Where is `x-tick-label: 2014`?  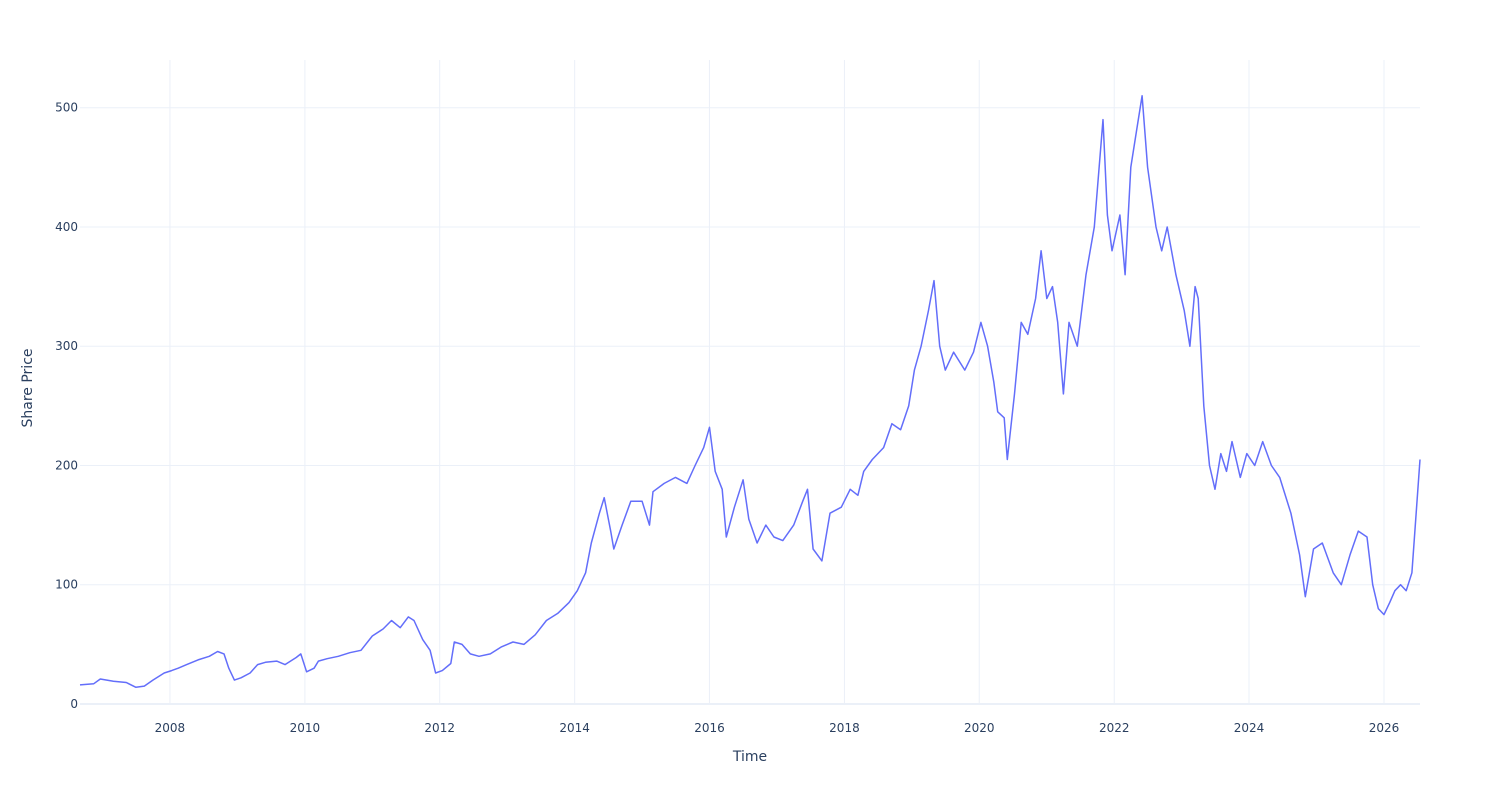
x-tick-label: 2014 is located at coordinates (574, 728).